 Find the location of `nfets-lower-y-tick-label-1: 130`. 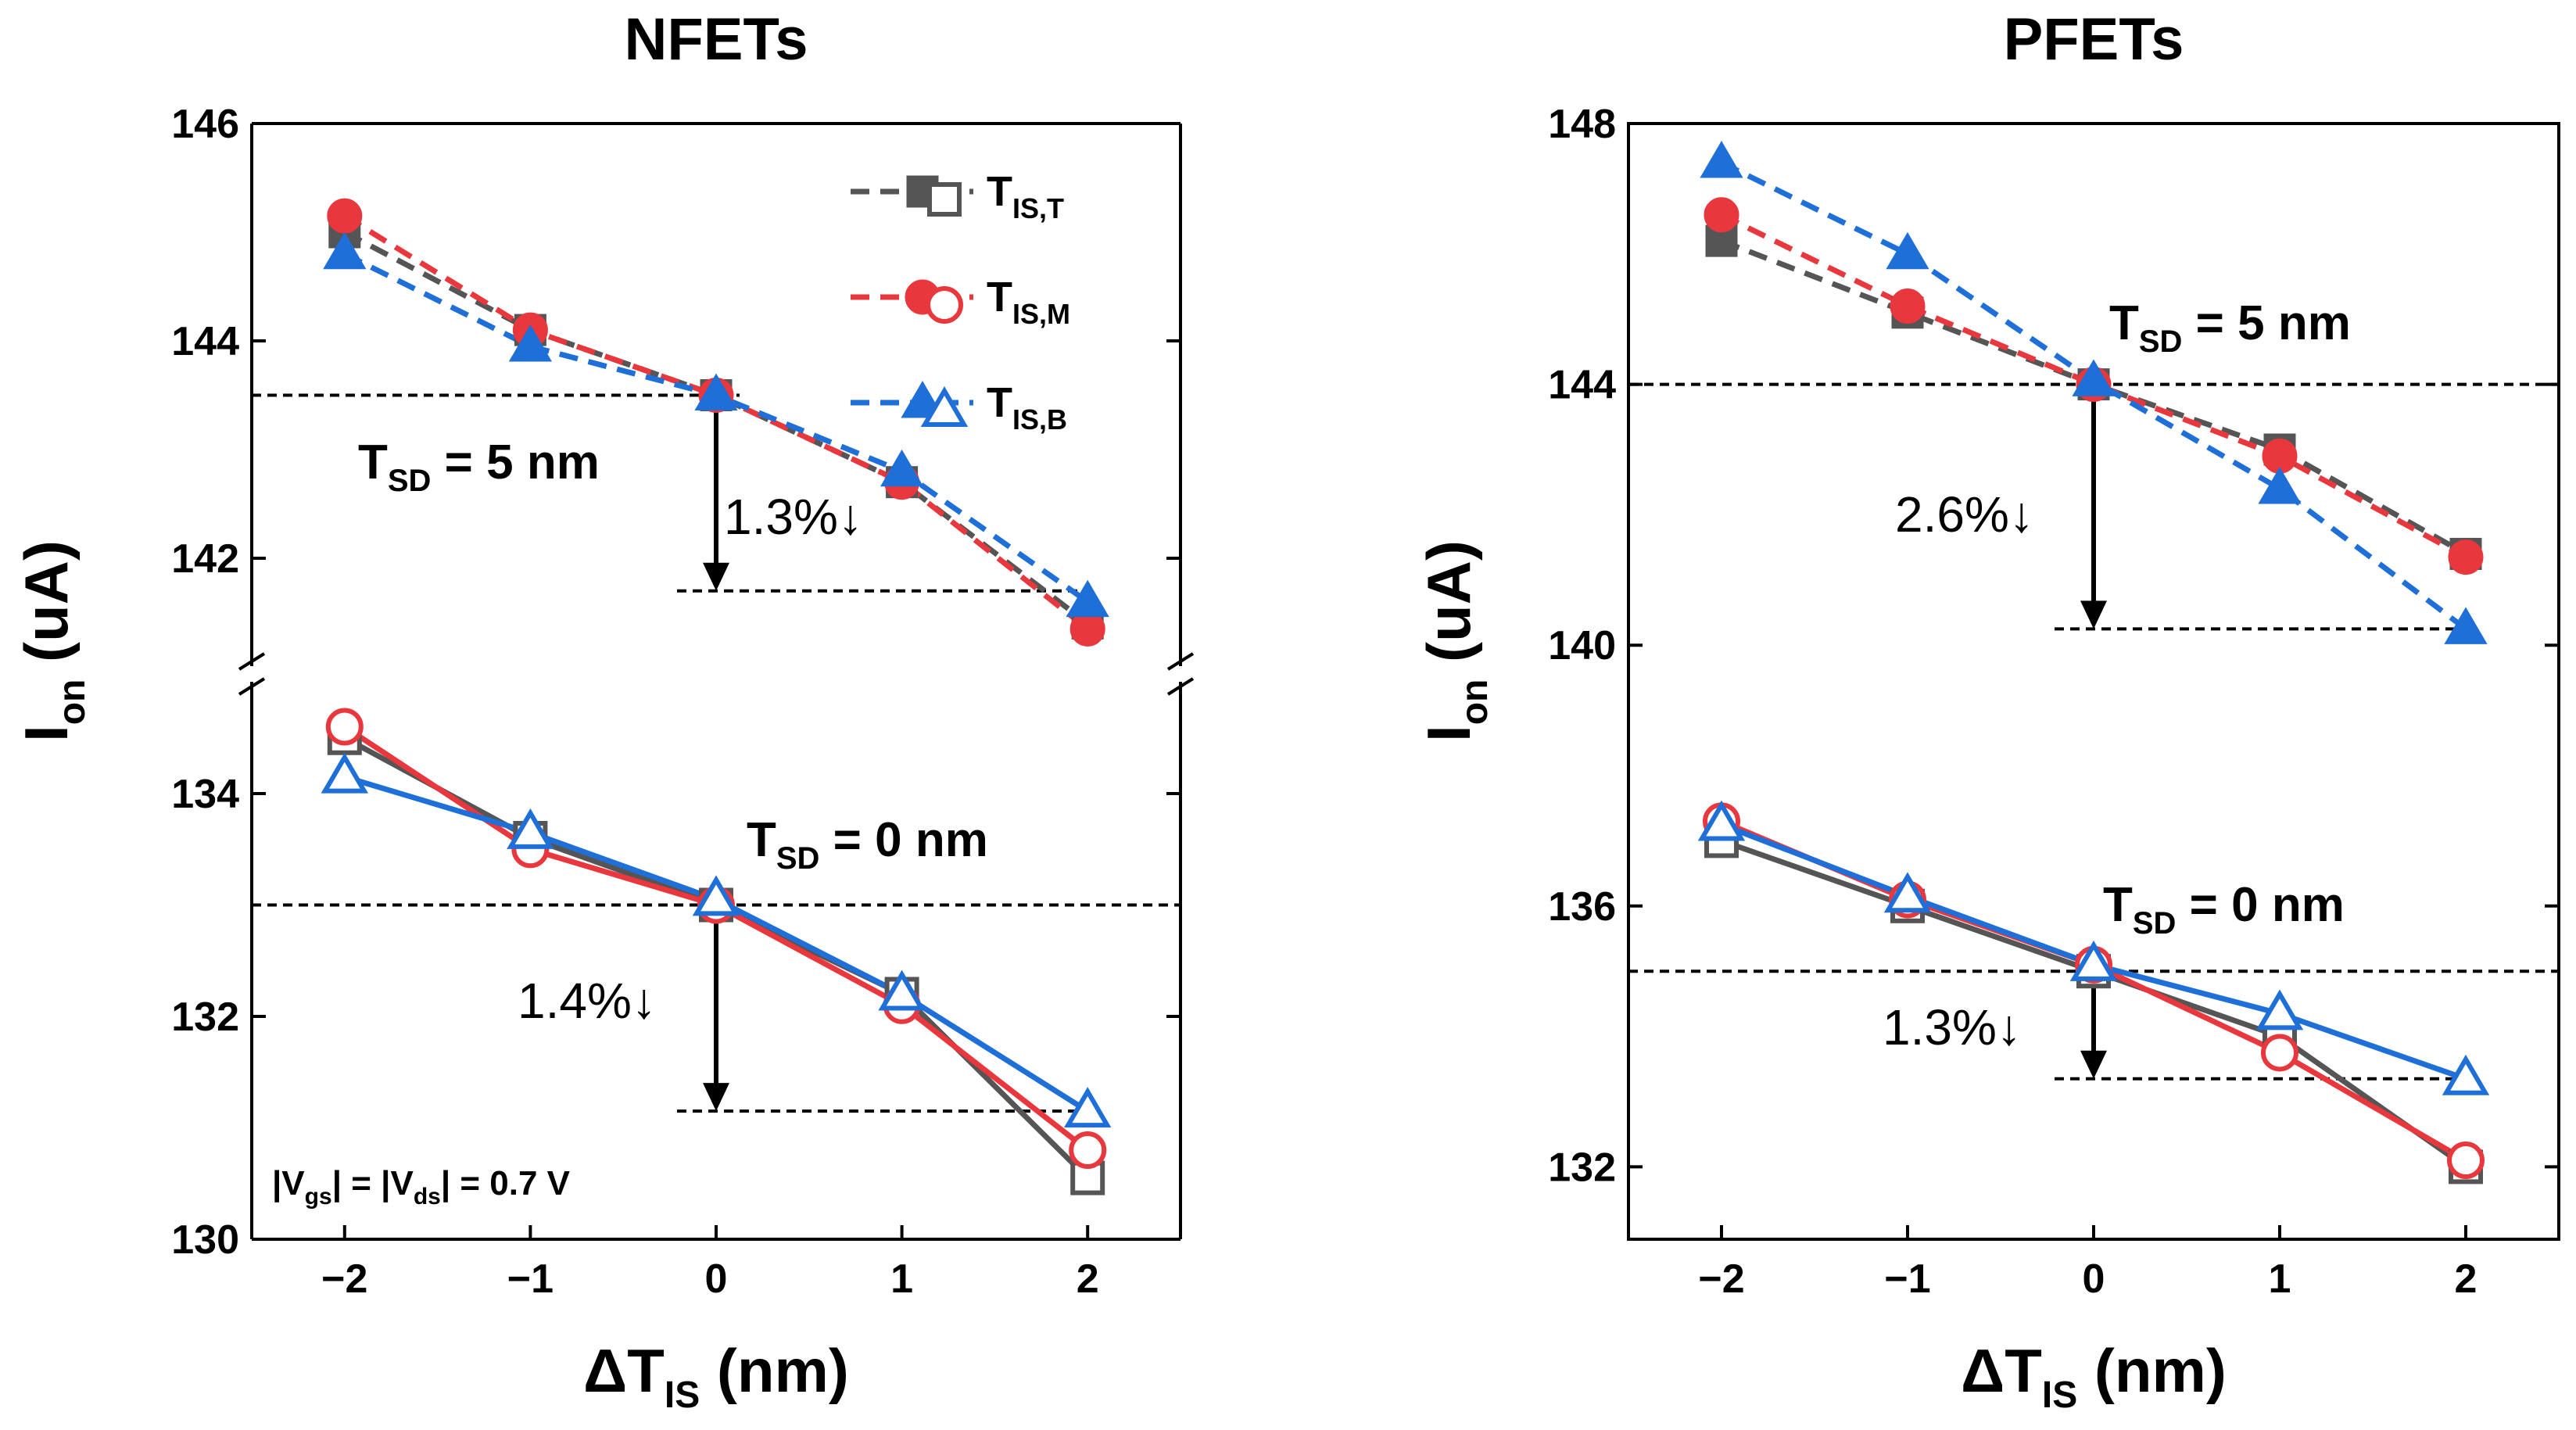

nfets-lower-y-tick-label-1: 130 is located at coordinates (205, 1240).